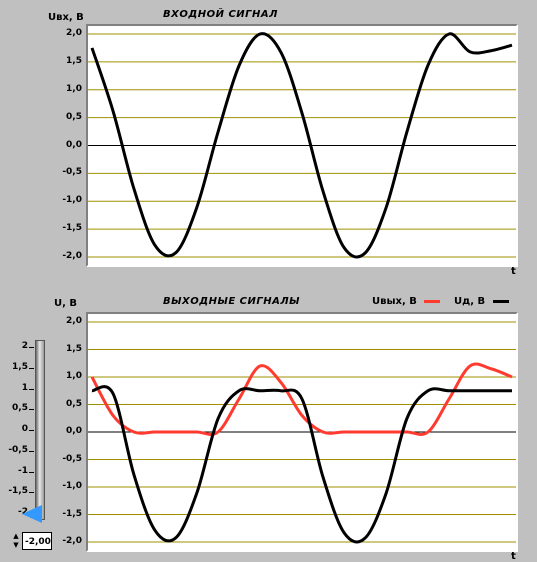 This screenshot has width=537, height=562. Describe the element at coordinates (18, 449) in the screenshot. I see `slider-tick-label: -0,5` at that location.